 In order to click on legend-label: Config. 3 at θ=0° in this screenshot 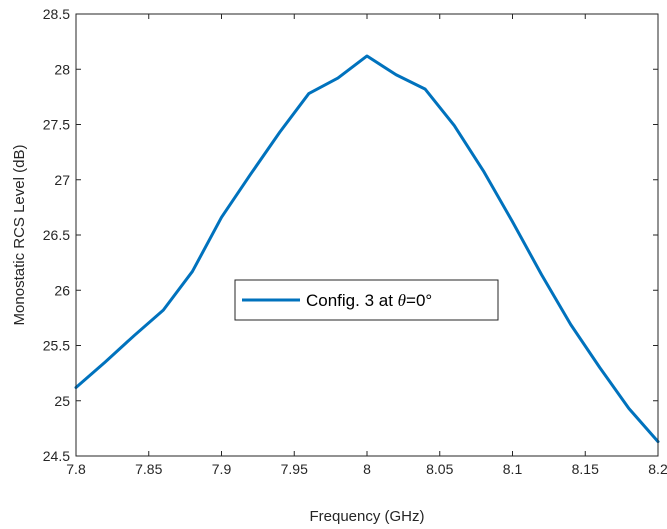, I will do `click(369, 300)`.